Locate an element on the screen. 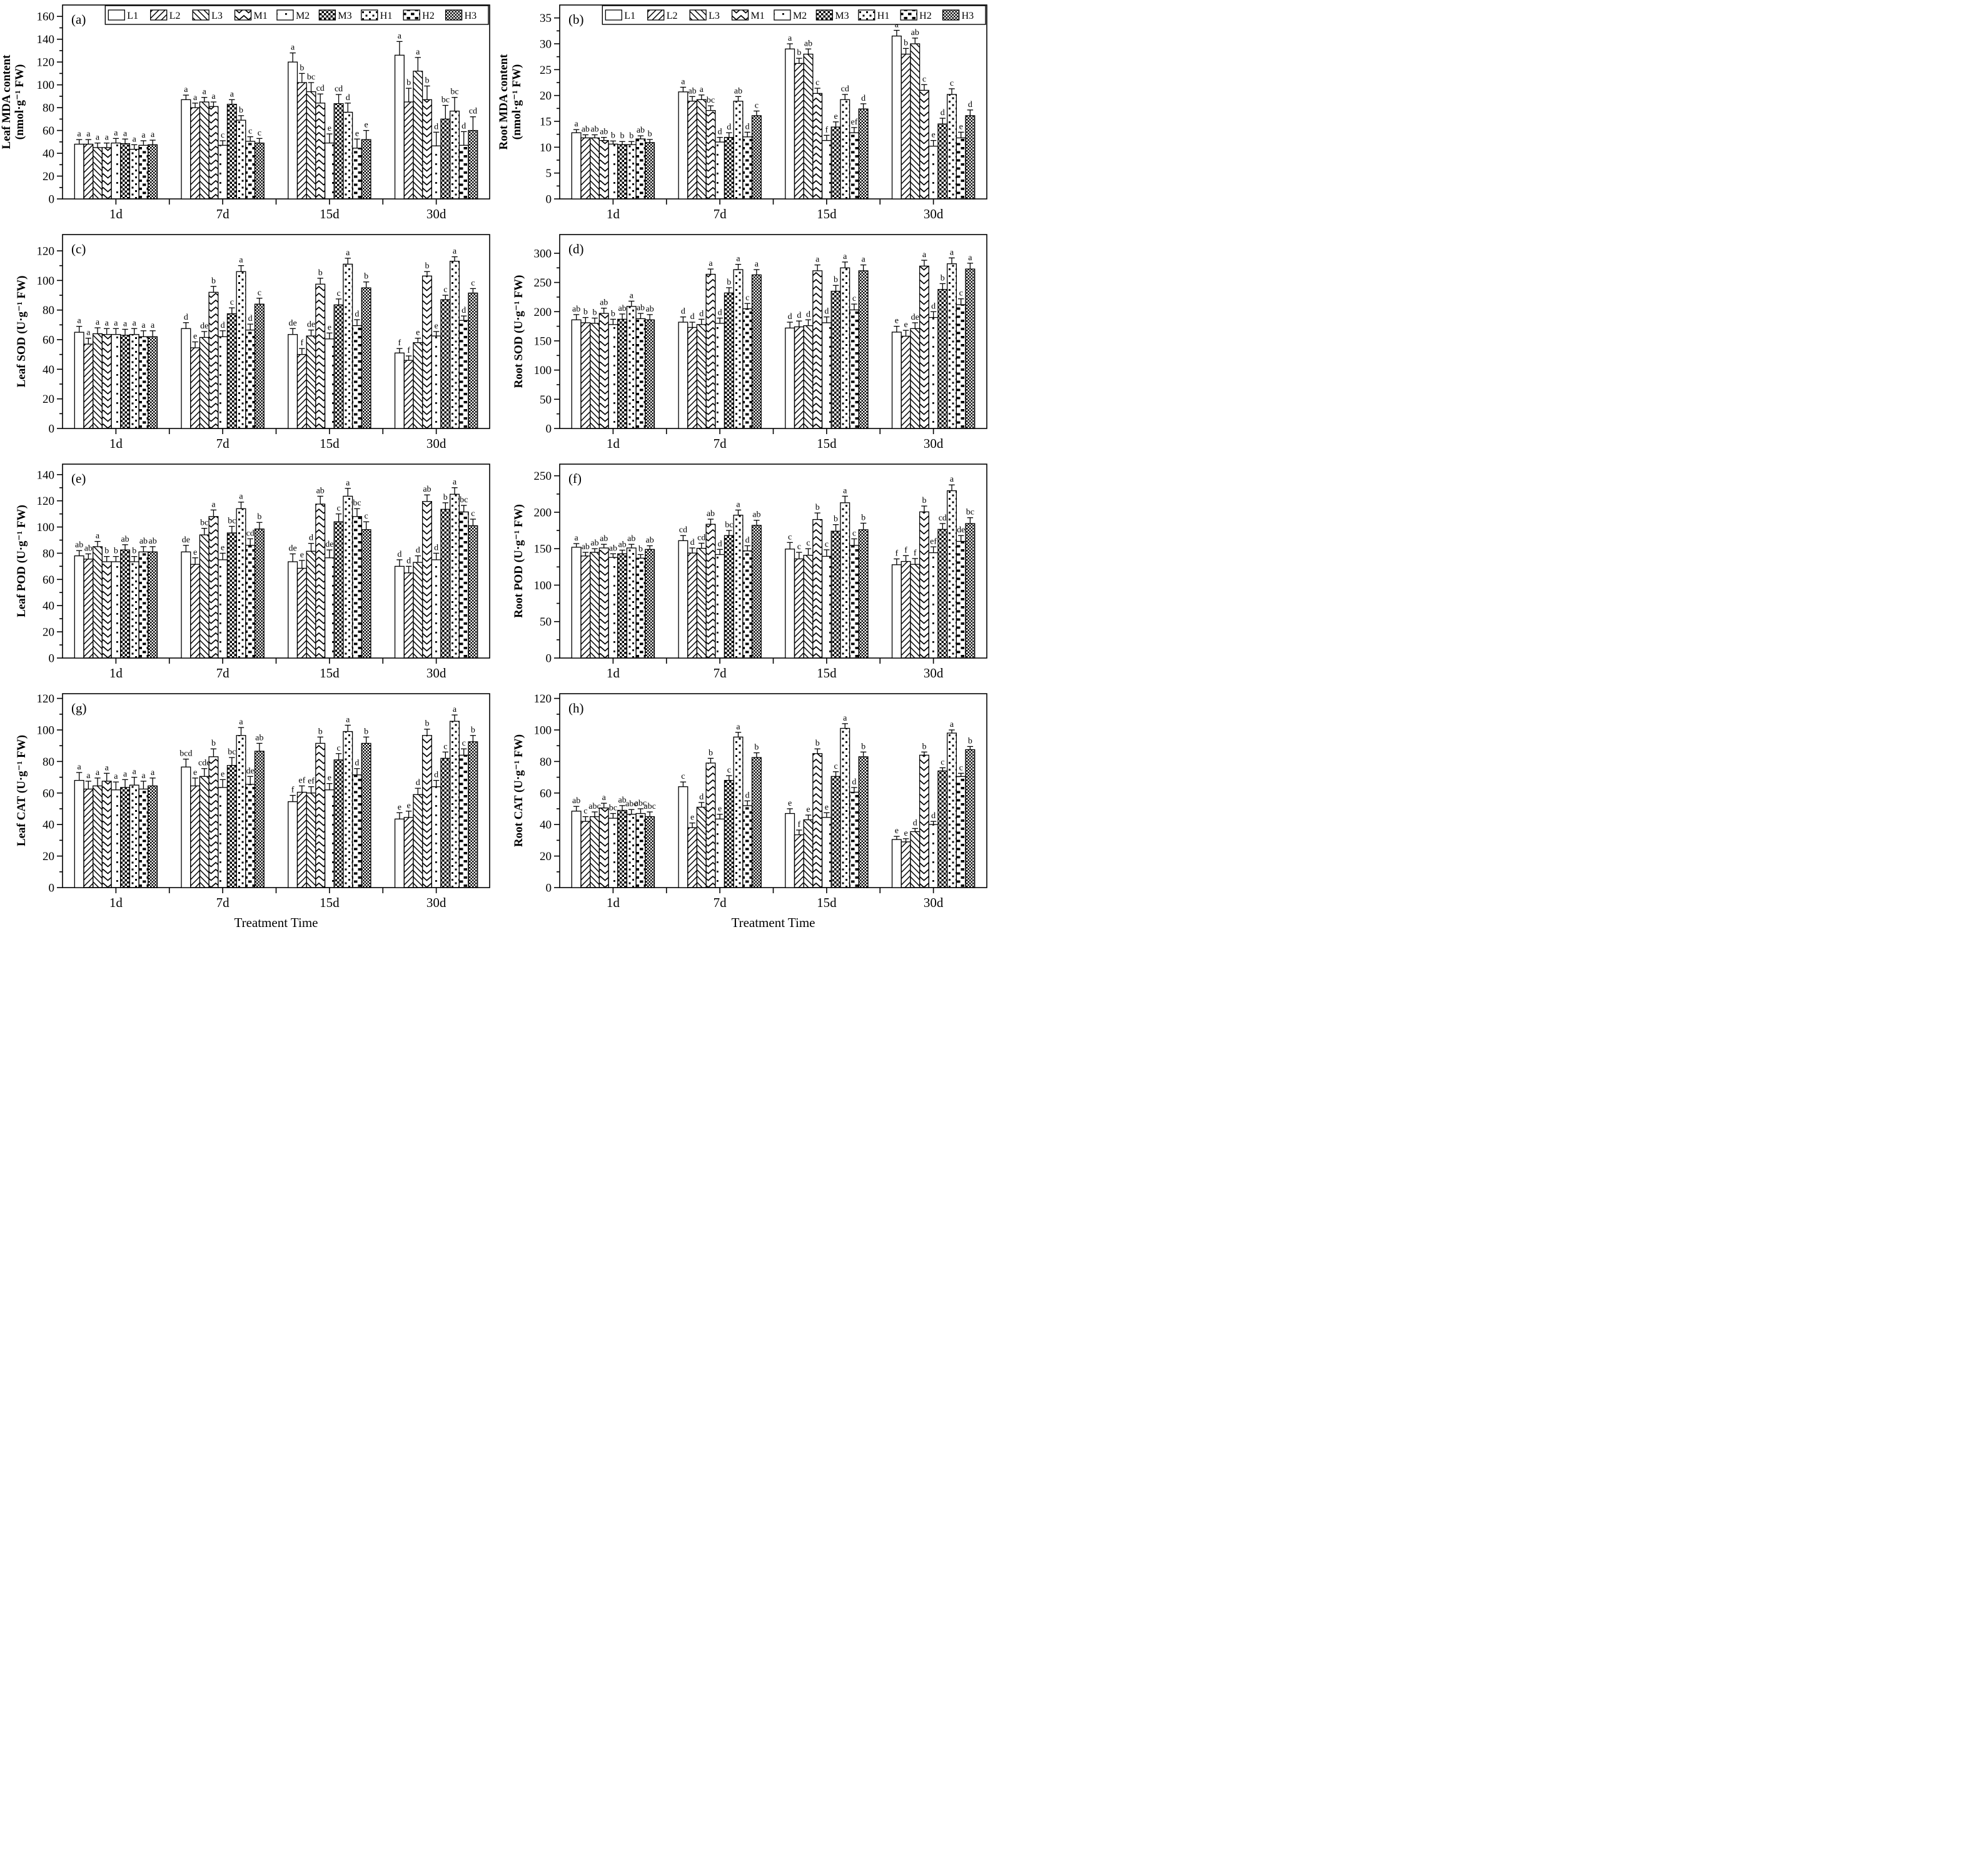 The width and height of the screenshot is (1988, 1854). legend-label-H3: H3 is located at coordinates (471, 16).